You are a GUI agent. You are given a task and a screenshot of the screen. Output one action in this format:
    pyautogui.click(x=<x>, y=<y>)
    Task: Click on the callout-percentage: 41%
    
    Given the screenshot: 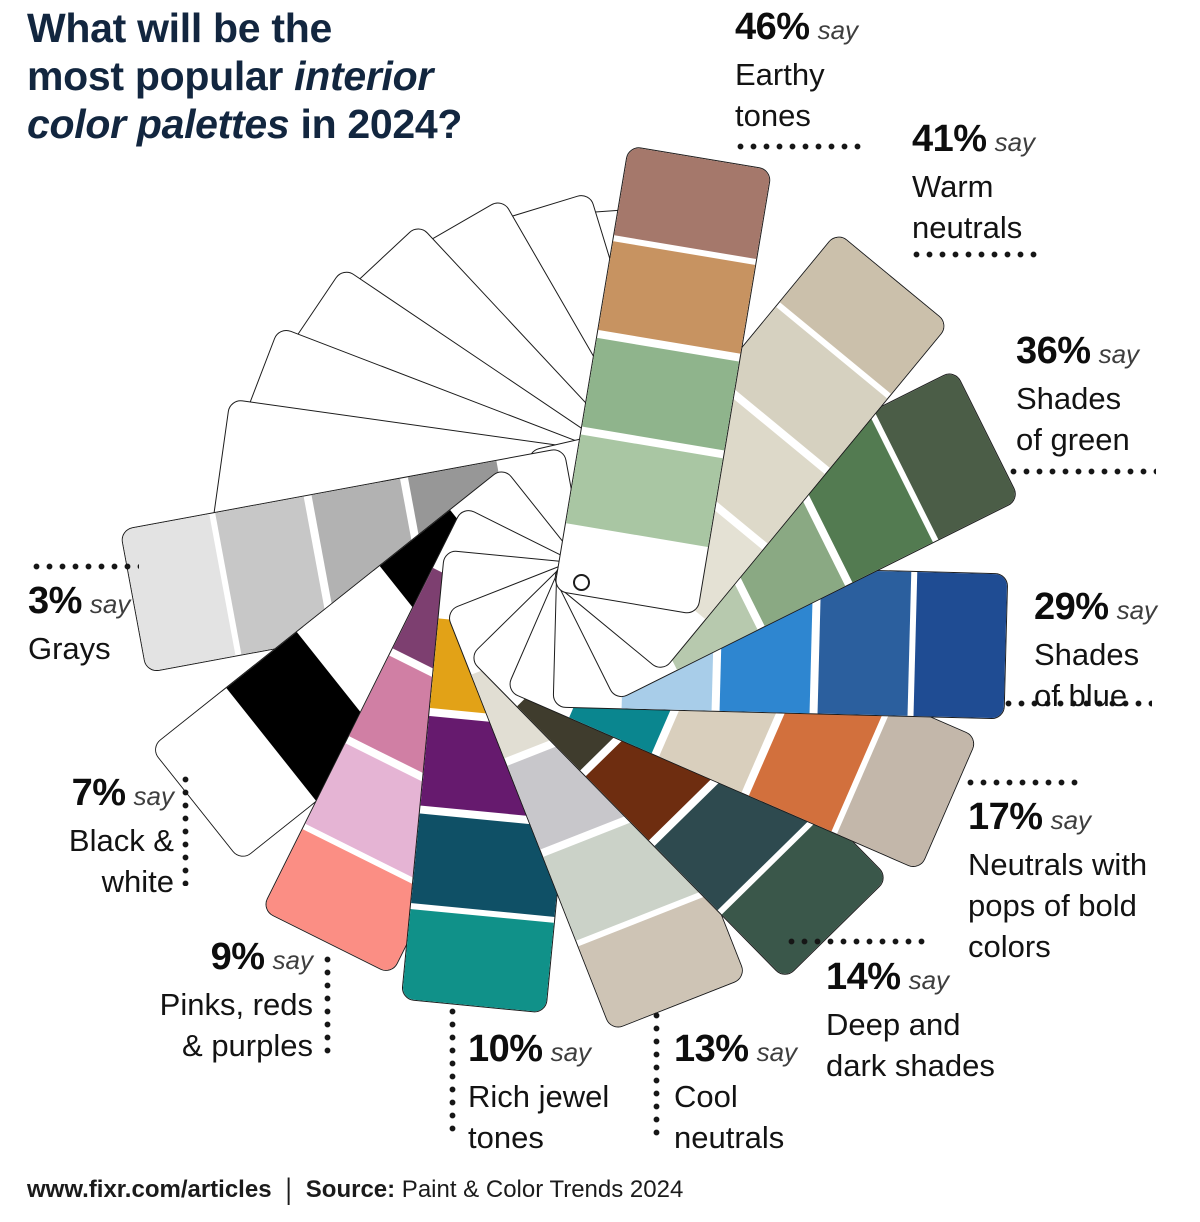 What is the action you would take?
    pyautogui.click(x=949, y=139)
    